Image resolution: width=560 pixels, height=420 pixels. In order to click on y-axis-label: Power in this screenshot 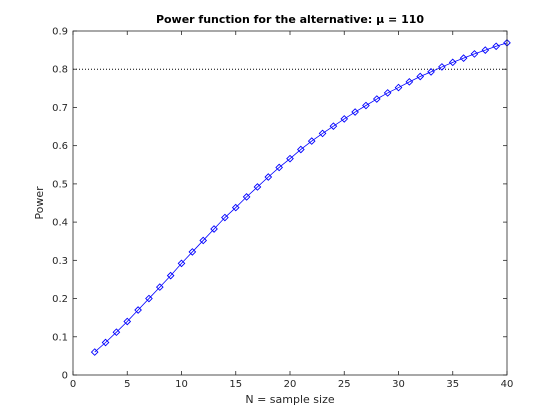, I will do `click(39, 203)`.